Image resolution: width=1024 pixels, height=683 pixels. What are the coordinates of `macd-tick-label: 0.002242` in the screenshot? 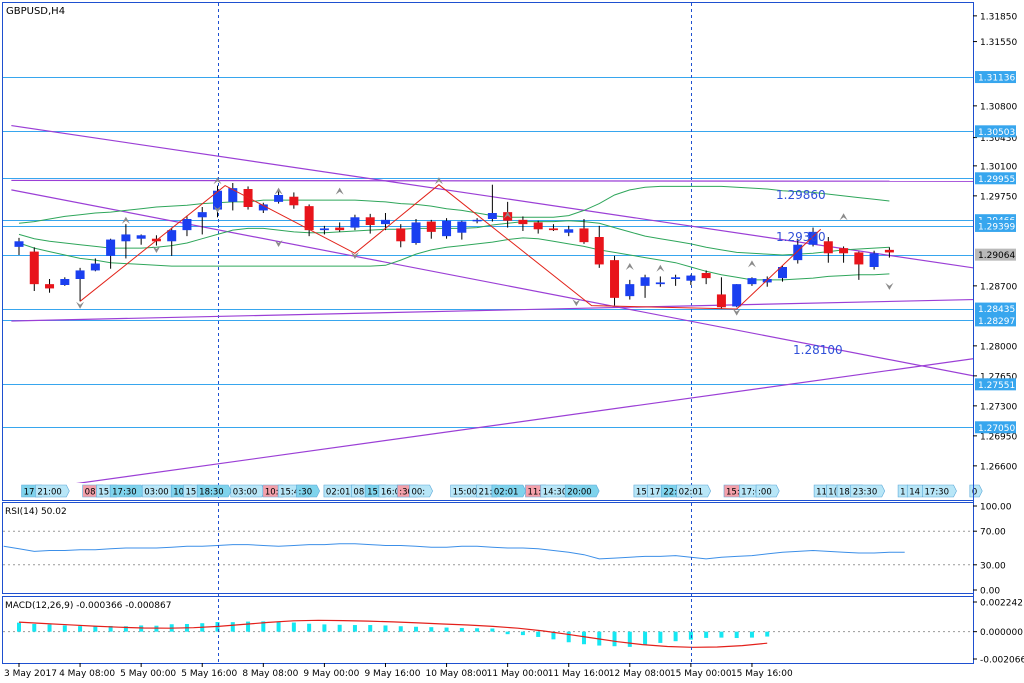 It's located at (1001, 604).